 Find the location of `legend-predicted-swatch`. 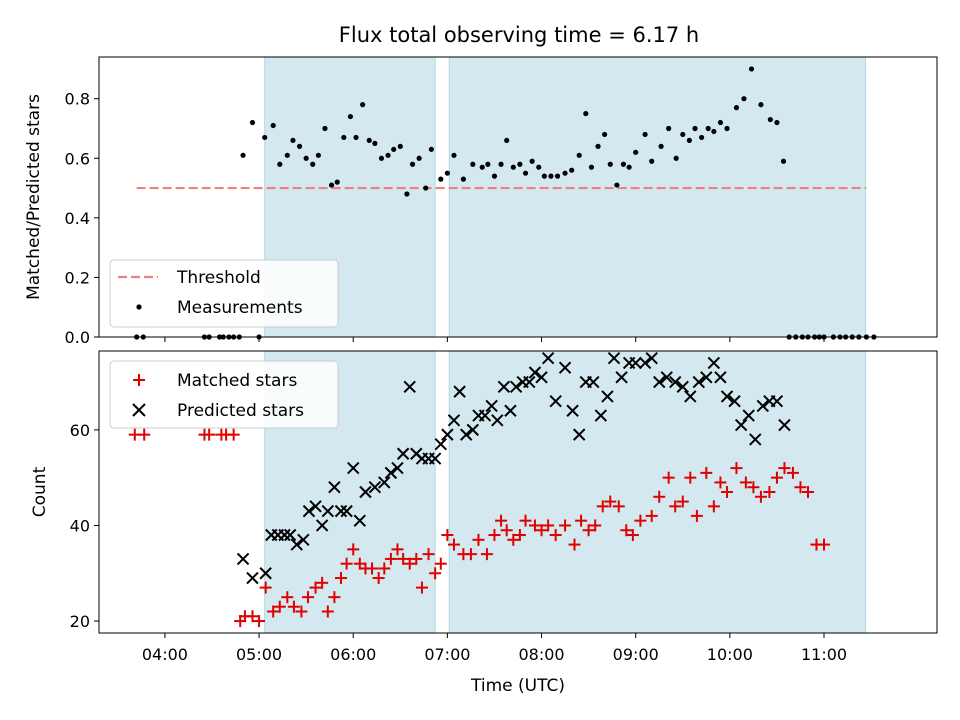

legend-predicted-swatch is located at coordinates (139, 410).